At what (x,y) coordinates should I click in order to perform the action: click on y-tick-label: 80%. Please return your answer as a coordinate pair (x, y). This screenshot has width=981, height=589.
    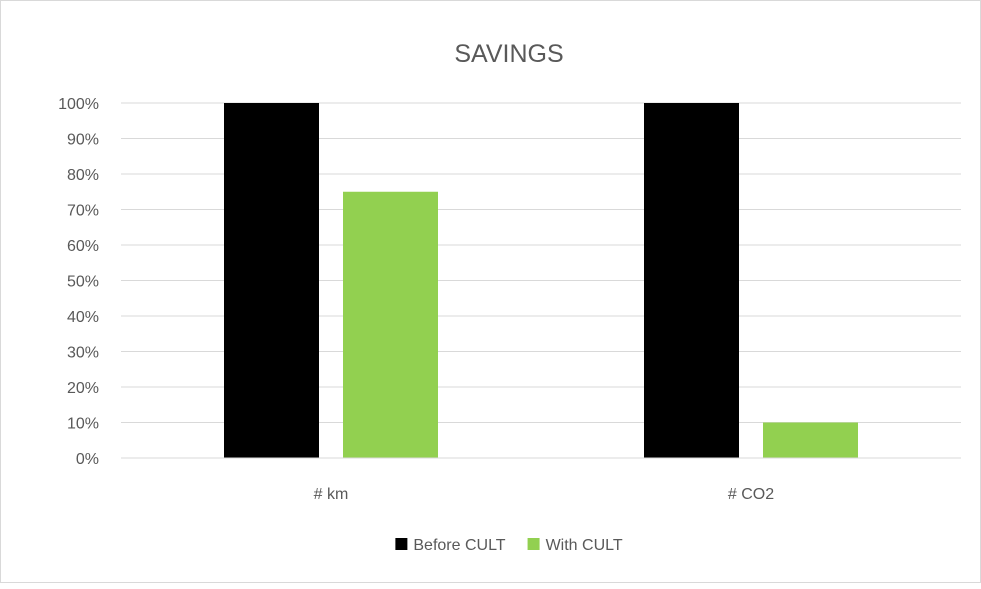
    Looking at the image, I should click on (83, 175).